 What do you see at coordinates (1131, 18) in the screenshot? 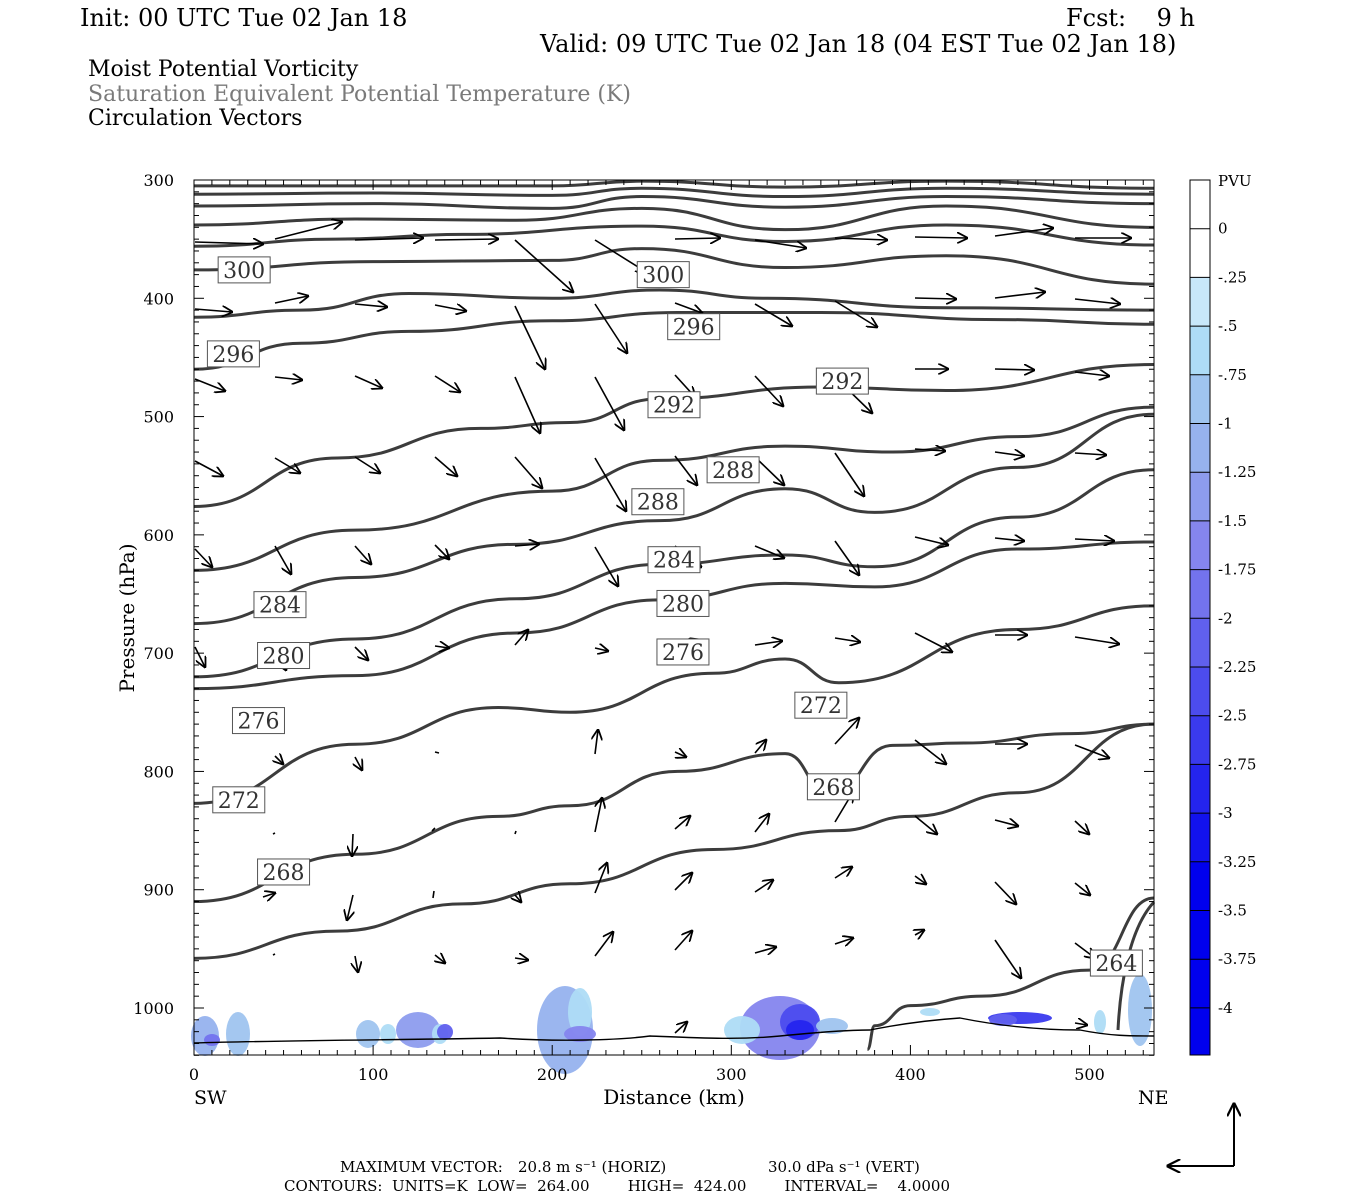
I see `forecast-hour: Fcst: 9 h` at bounding box center [1131, 18].